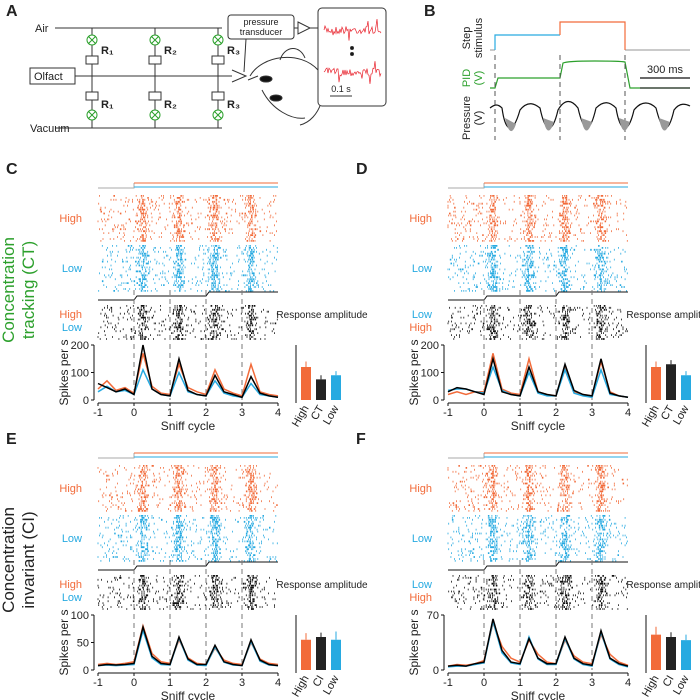  What do you see at coordinates (538, 694) in the screenshot?
I see `x-axis-label: Sniff cycle` at bounding box center [538, 694].